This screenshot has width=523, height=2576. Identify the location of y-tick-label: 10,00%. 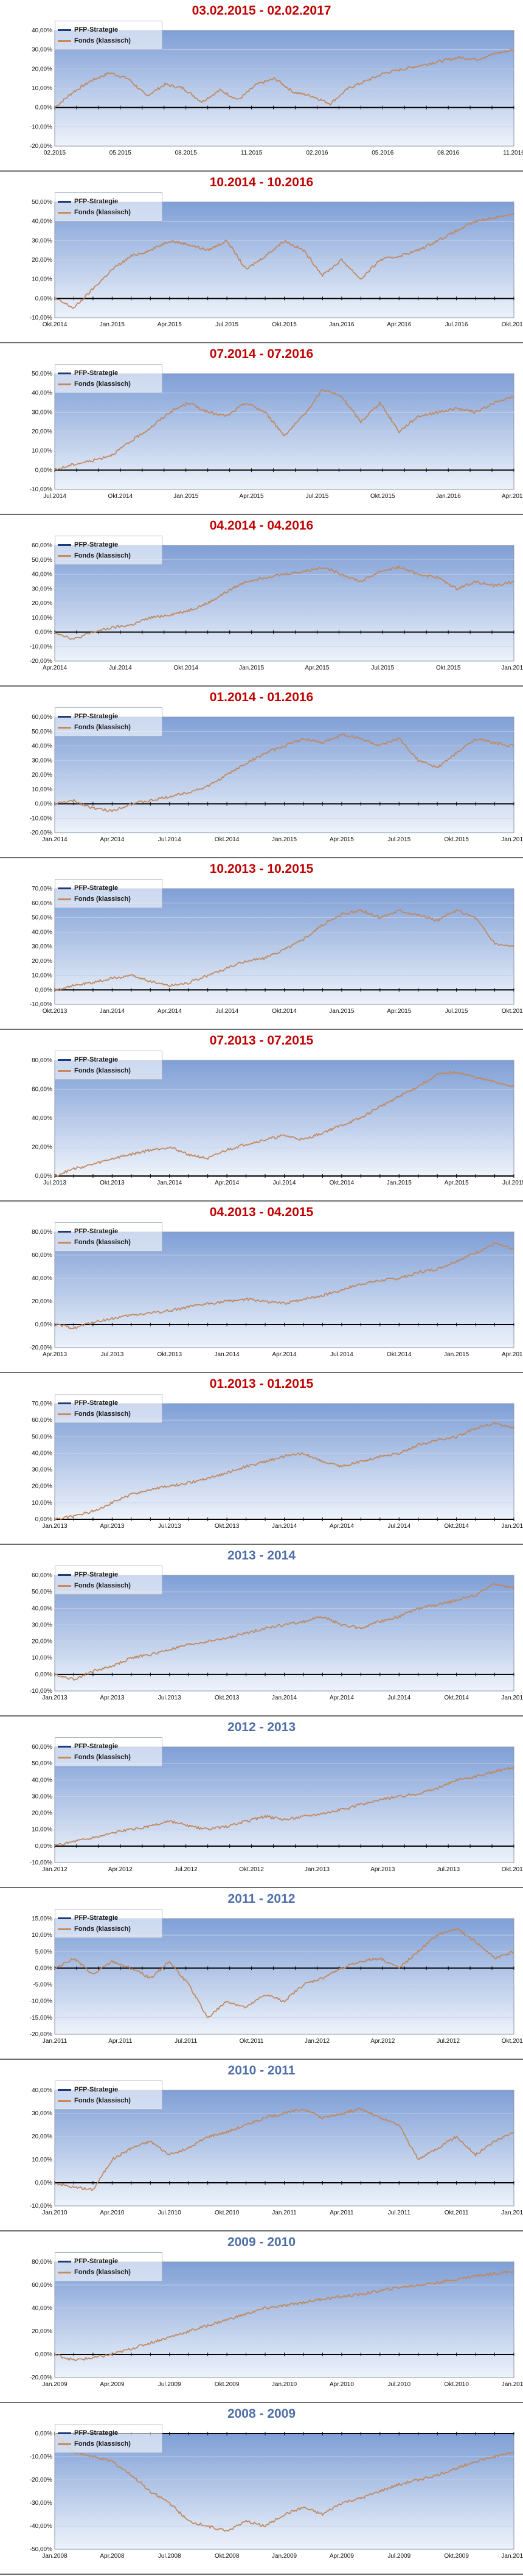
(42, 279).